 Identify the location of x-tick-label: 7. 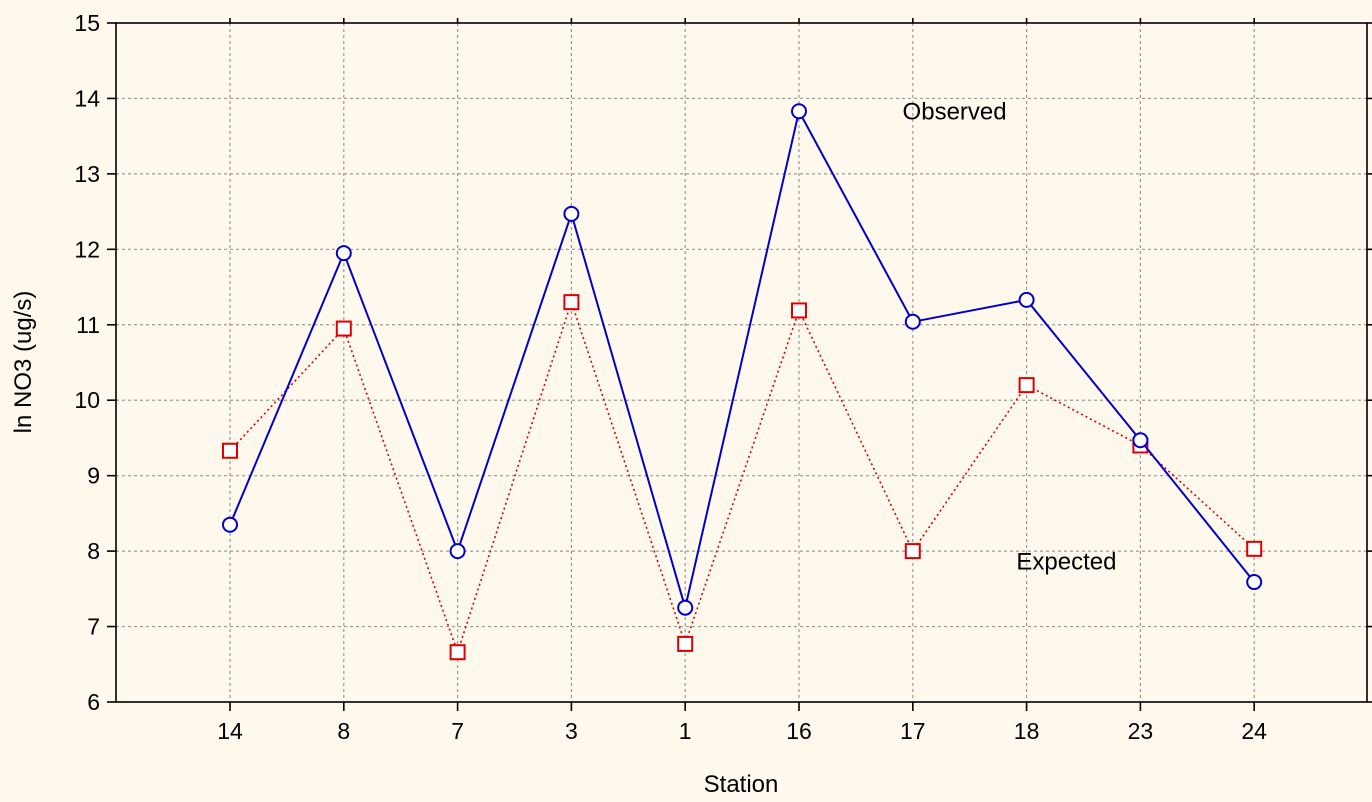
(457, 731).